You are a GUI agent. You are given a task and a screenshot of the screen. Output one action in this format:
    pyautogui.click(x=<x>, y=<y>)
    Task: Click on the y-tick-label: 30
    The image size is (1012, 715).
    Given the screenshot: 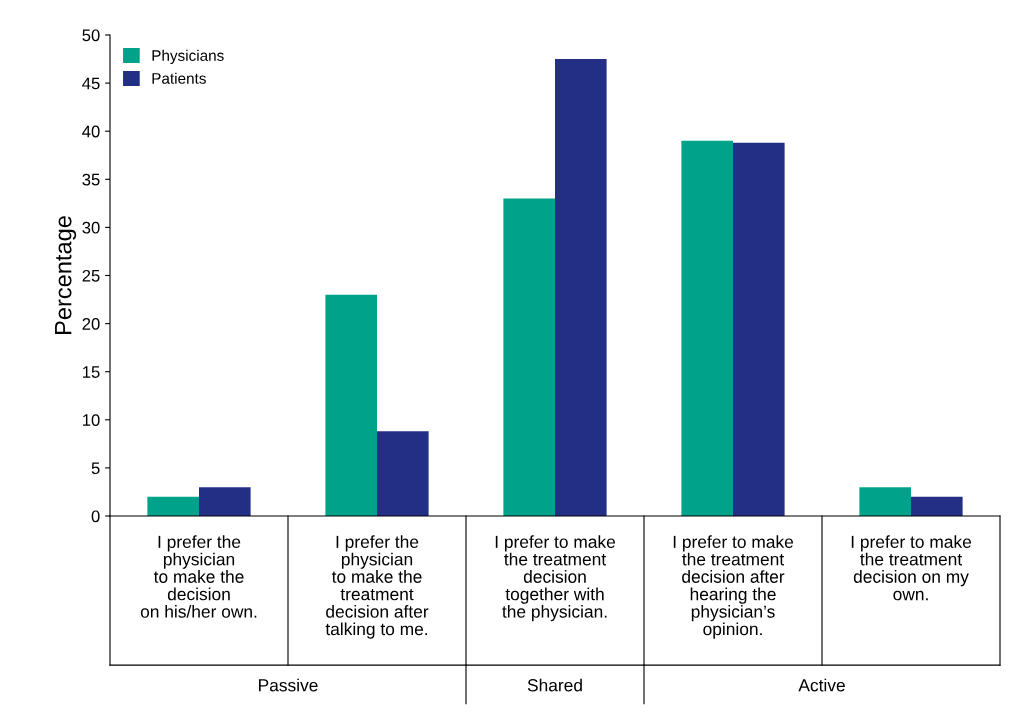 What is the action you would take?
    pyautogui.click(x=91, y=227)
    